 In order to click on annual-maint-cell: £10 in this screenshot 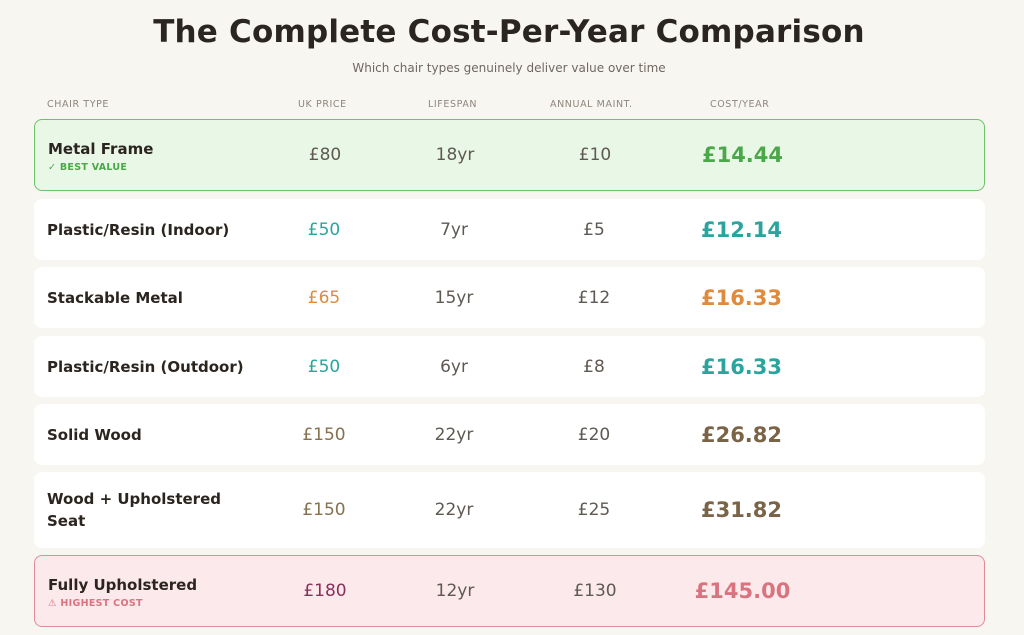, I will do `click(595, 155)`.